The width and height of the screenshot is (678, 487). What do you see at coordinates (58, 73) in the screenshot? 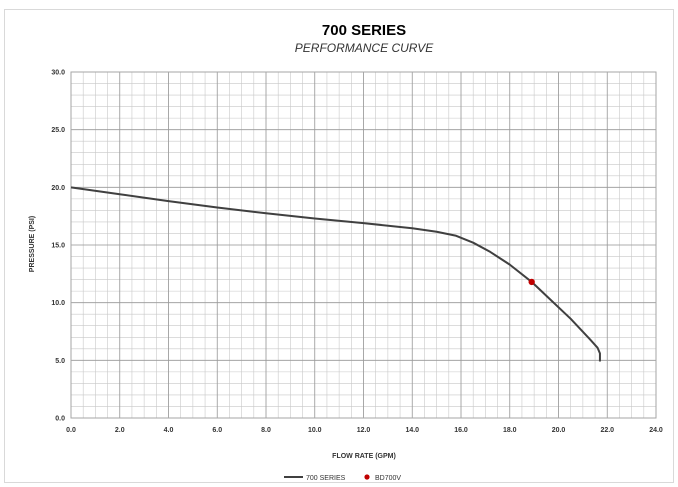
I see `y-tick-label: 30.0` at bounding box center [58, 73].